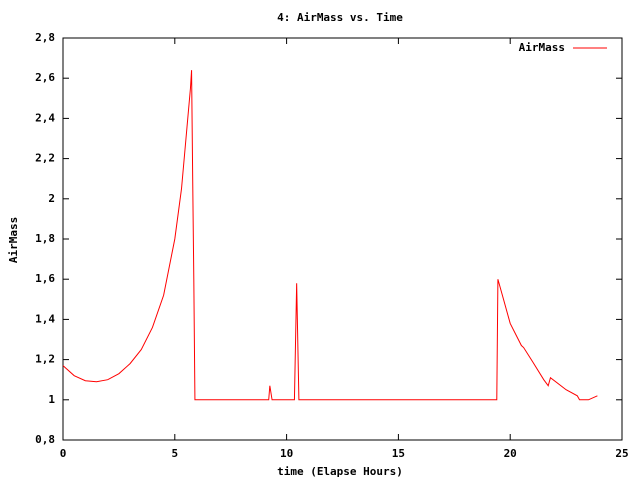 The height and width of the screenshot is (480, 640). I want to click on x-tick-label: 20, so click(510, 453).